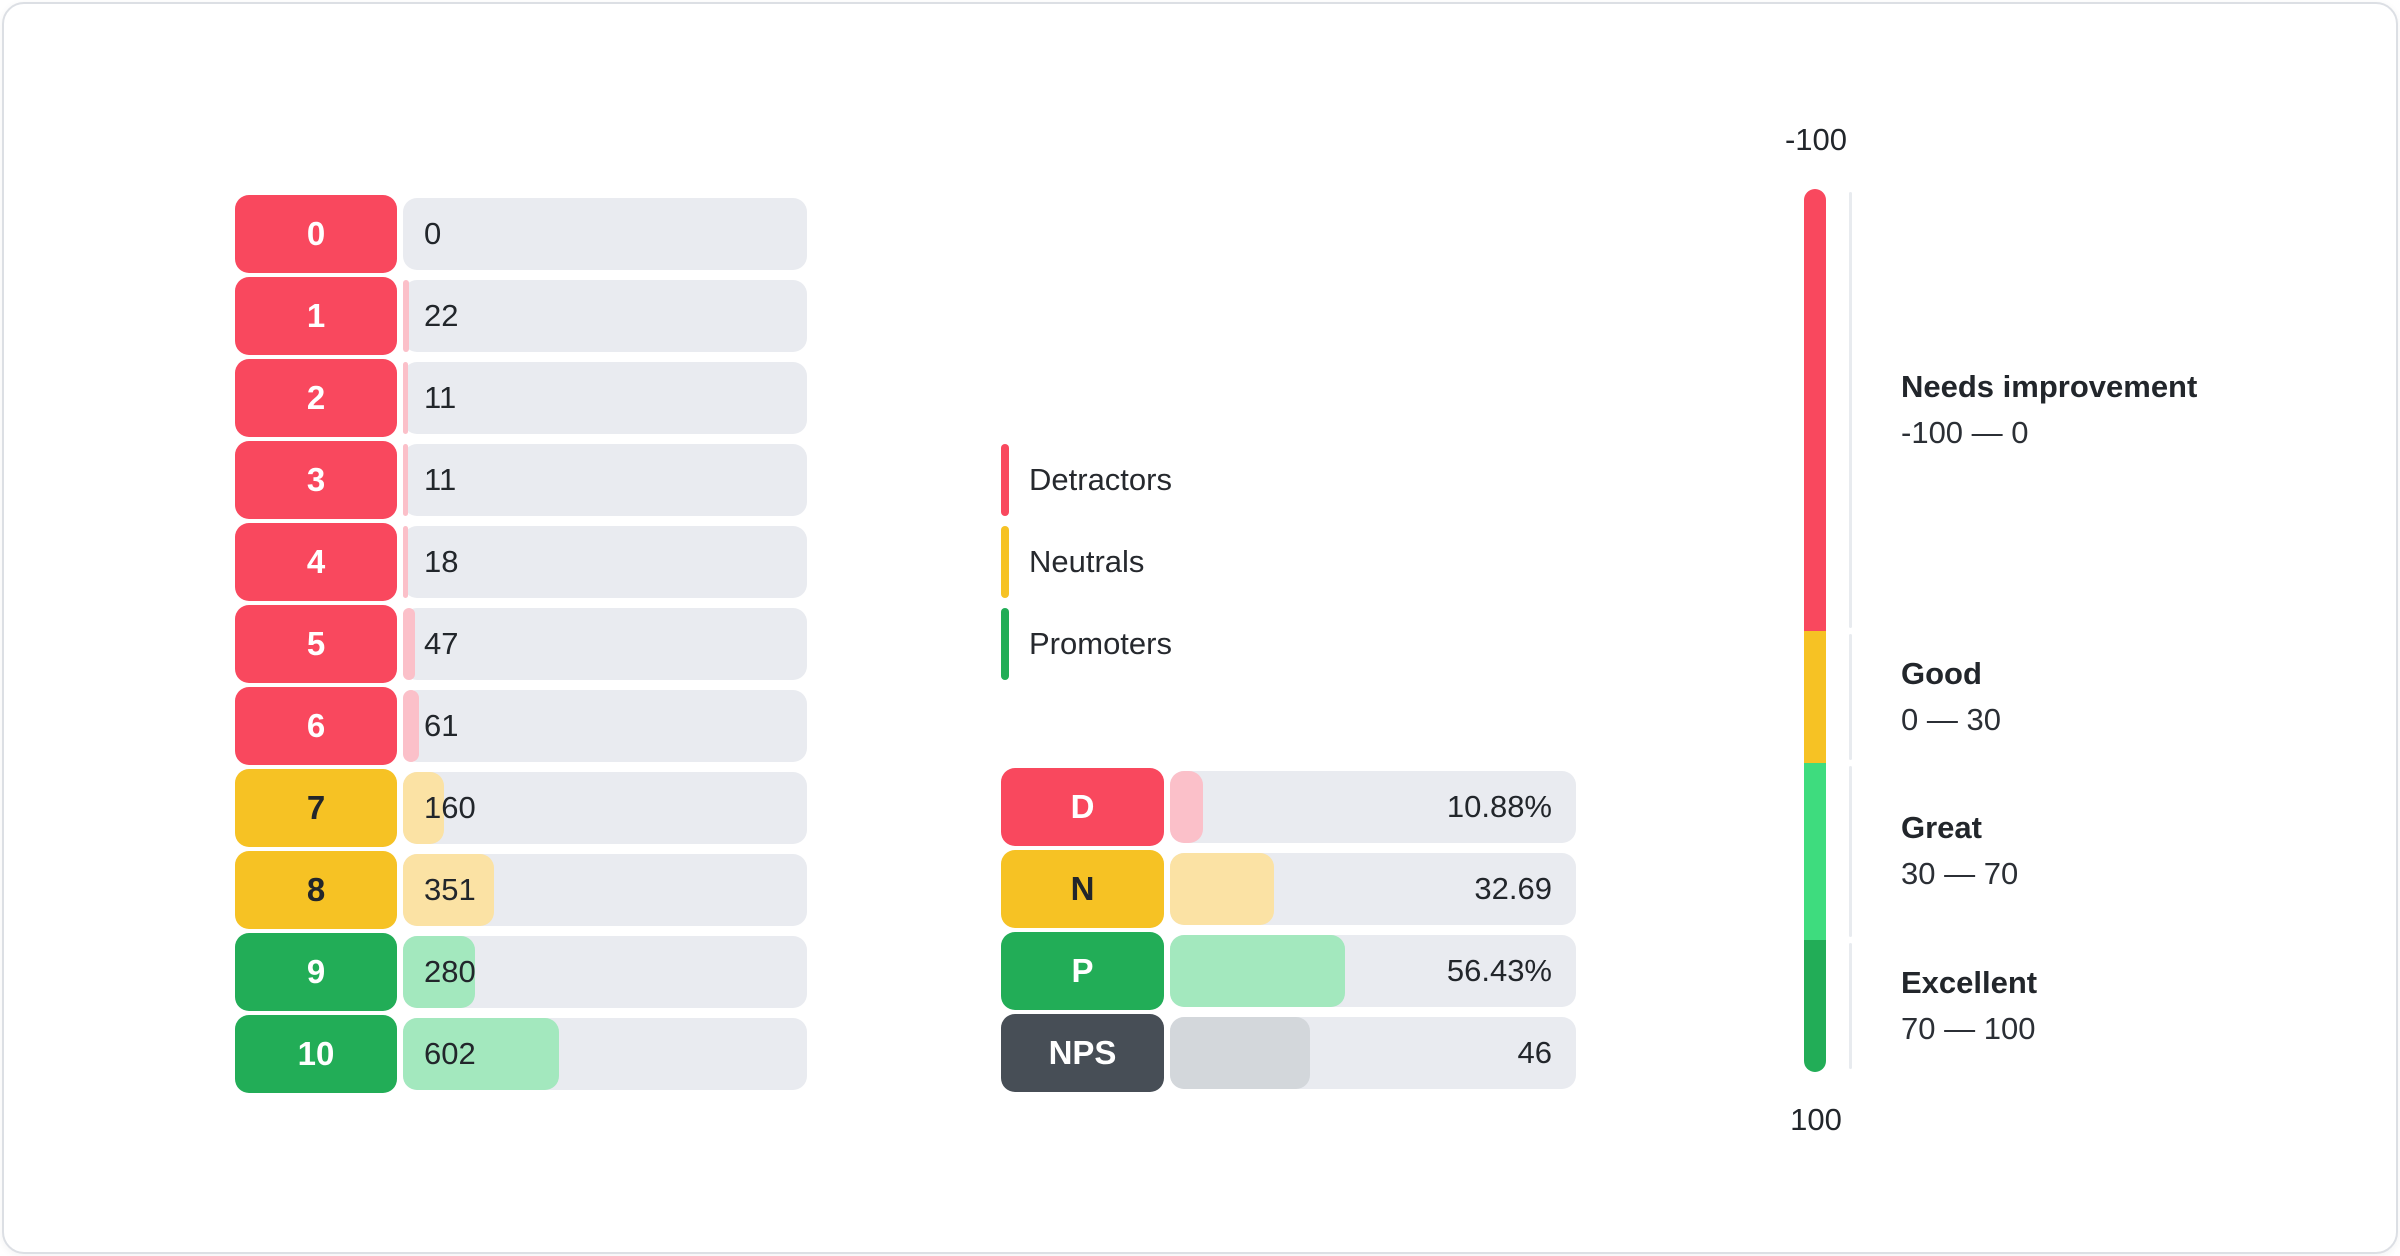 This screenshot has width=2400, height=1256. Describe the element at coordinates (605, 562) in the screenshot. I see `score-bar-track: 18` at that location.